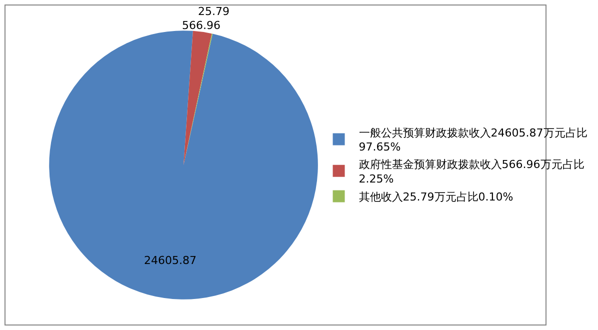 This screenshot has width=598, height=330. I want to click on data-label: 566.96, so click(201, 25).